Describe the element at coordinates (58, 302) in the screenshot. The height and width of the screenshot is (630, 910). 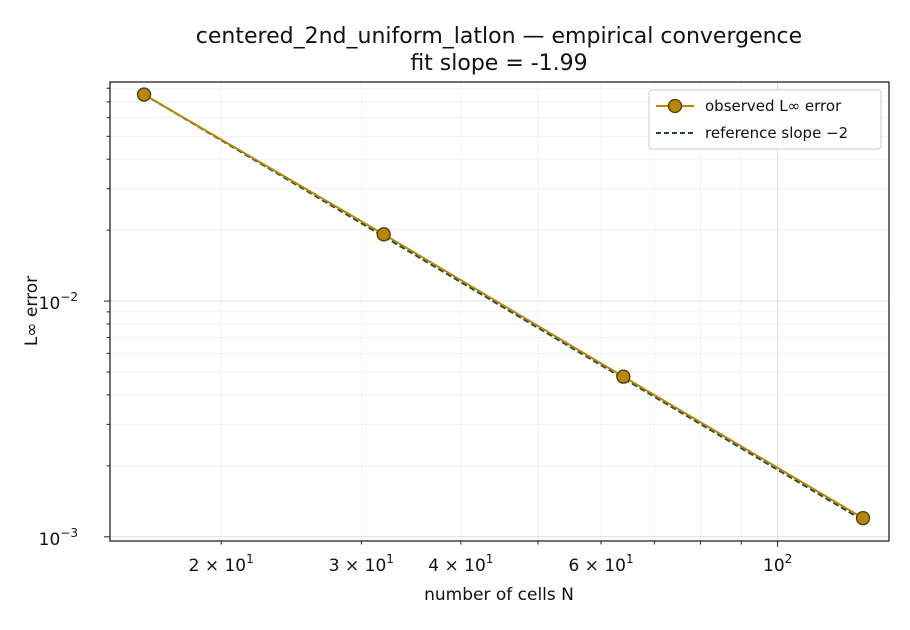
I see `y-tick-label: 10⁻²` at that location.